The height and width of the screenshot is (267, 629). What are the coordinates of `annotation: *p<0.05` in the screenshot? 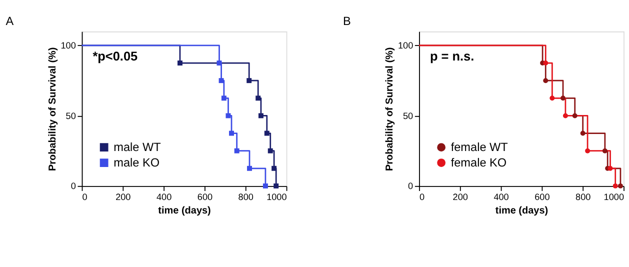 It's located at (115, 56).